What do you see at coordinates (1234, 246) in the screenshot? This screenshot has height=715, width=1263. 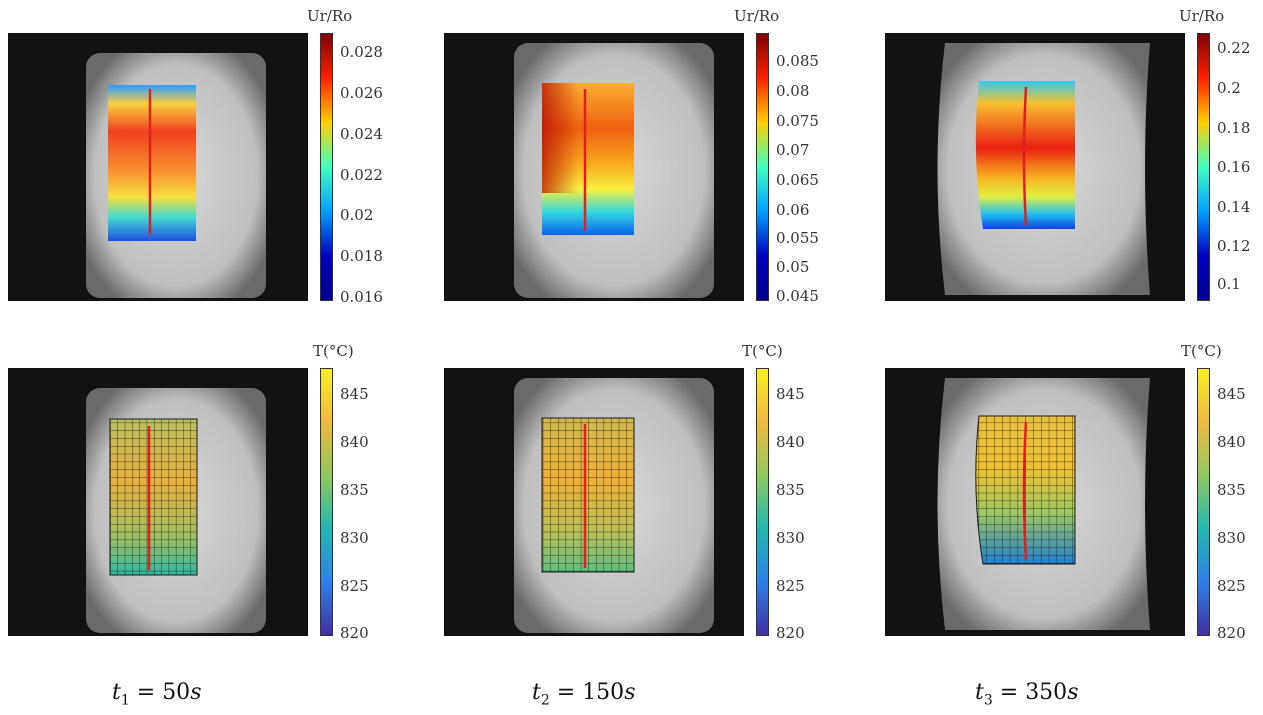 I see `tick-label: 0.12` at bounding box center [1234, 246].